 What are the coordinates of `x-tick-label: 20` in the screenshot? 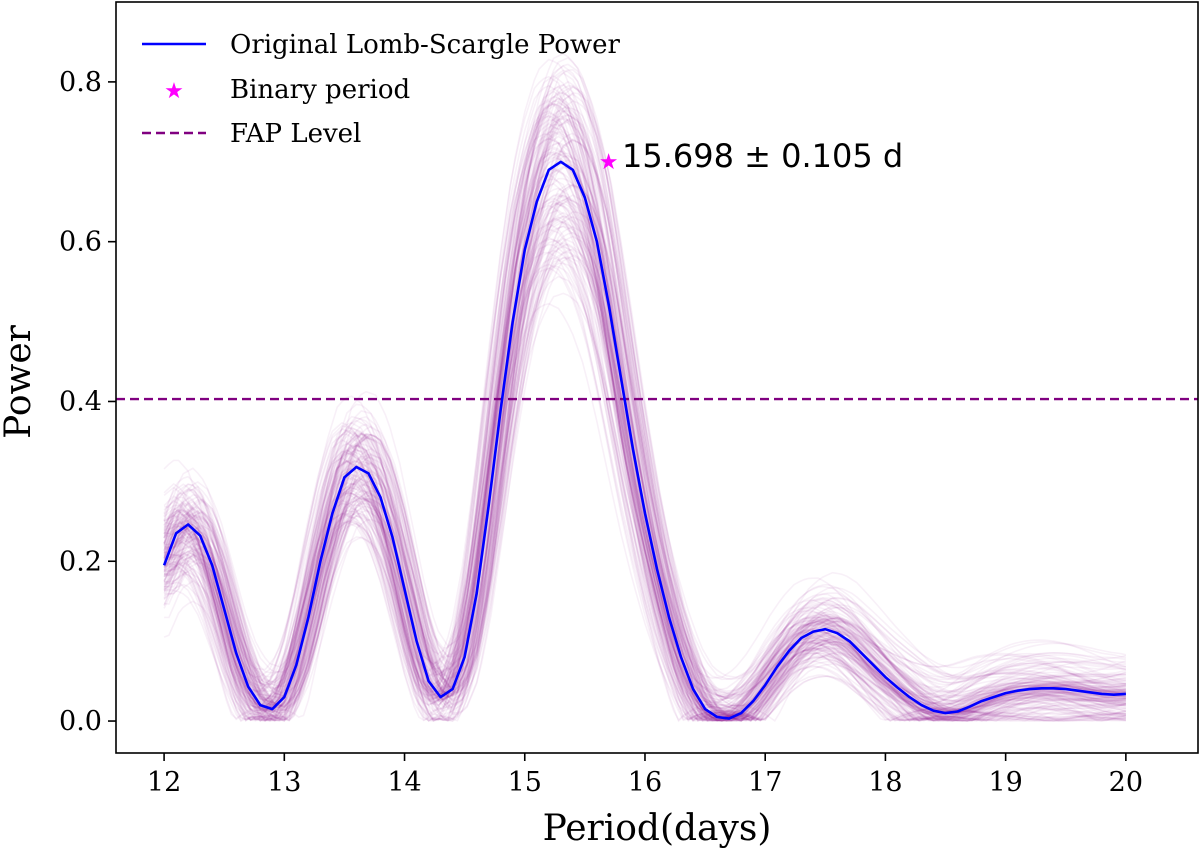 It's located at (1126, 782).